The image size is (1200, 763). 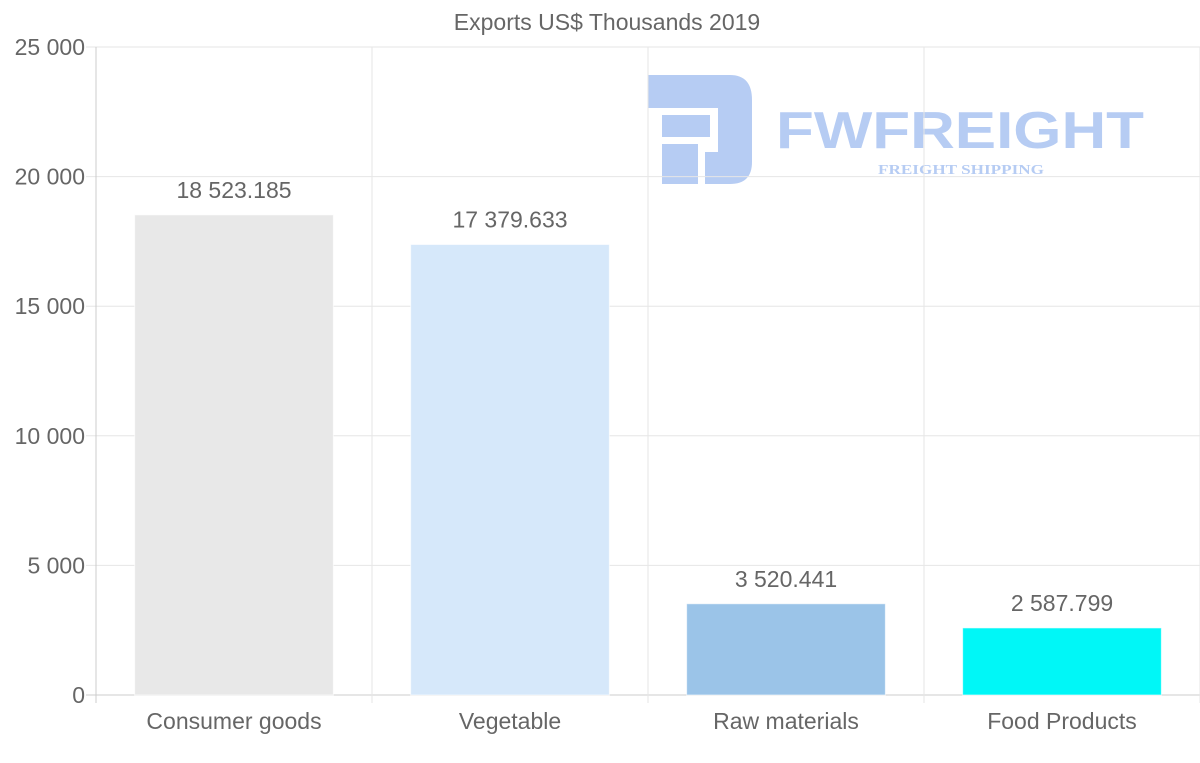 What do you see at coordinates (50, 436) in the screenshot?
I see `y-tick-label: 10 000` at bounding box center [50, 436].